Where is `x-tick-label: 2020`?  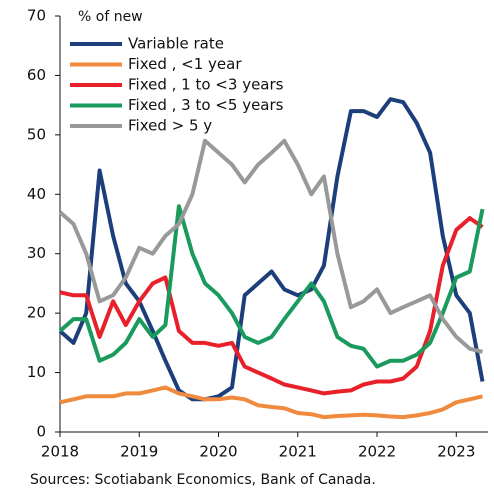
x-tick-label: 2020 is located at coordinates (218, 452).